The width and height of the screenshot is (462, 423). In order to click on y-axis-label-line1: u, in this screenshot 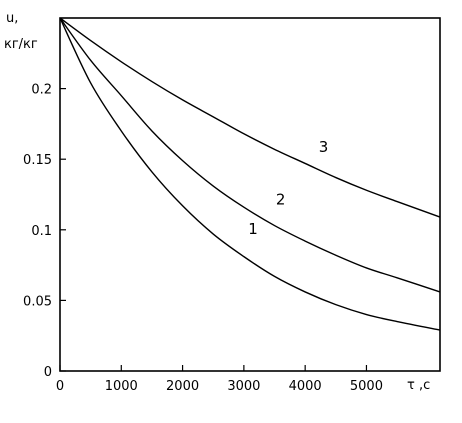, I will do `click(12, 18)`.